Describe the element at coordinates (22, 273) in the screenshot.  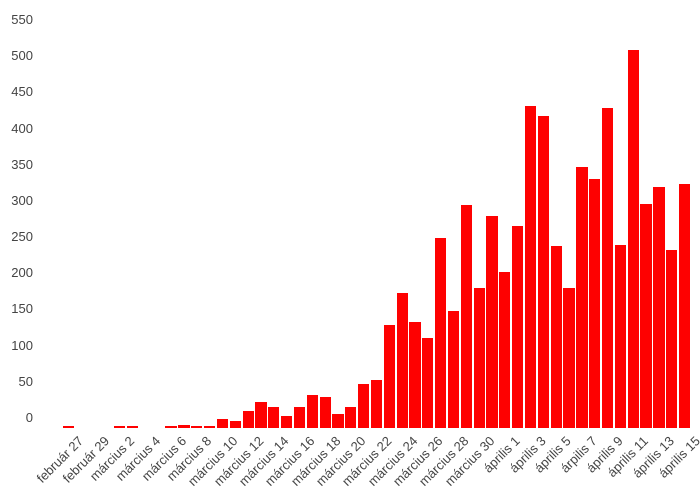
I see `y-axis-tick-label: 200` at that location.